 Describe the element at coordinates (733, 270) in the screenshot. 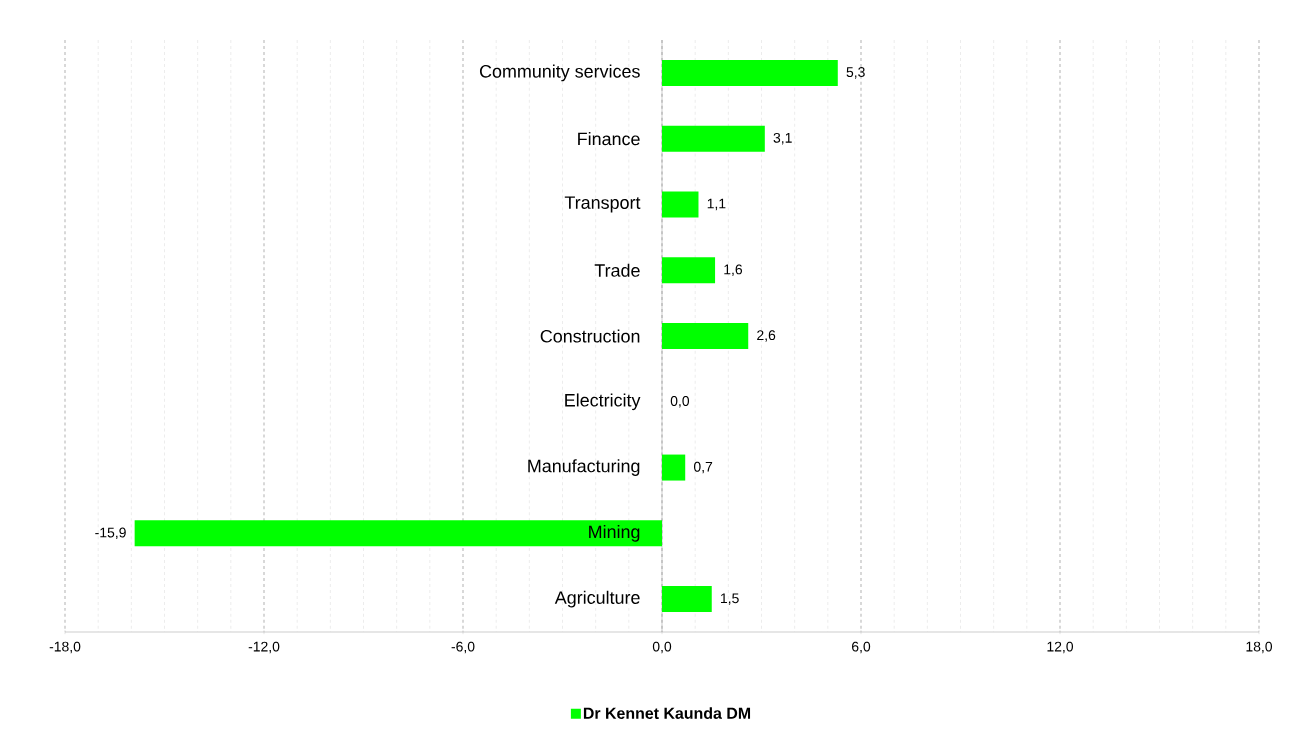

I see `data-label: 1,6` at that location.